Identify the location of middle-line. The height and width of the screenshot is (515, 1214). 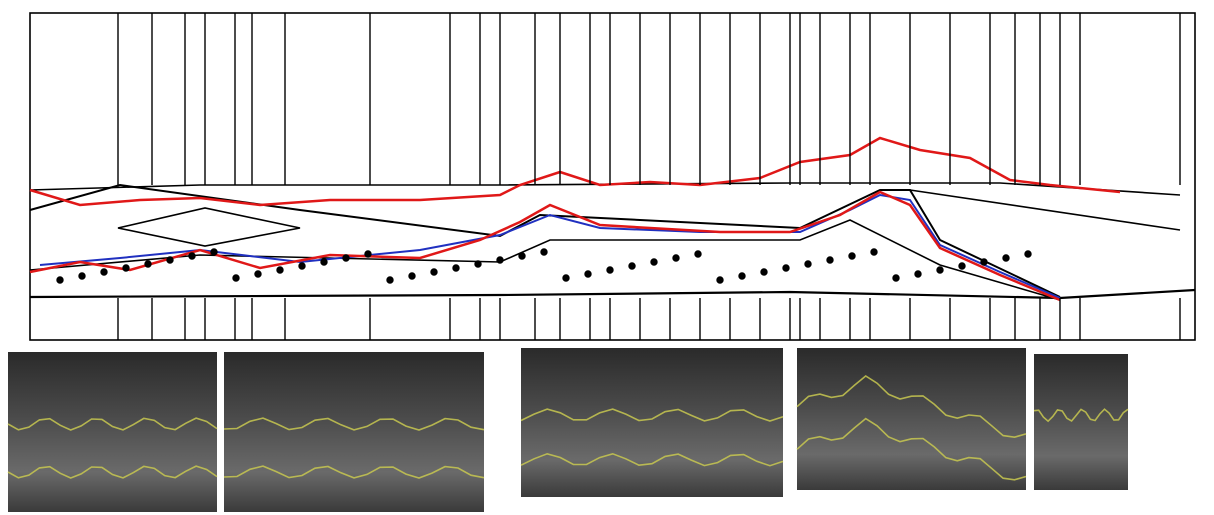
(545, 260).